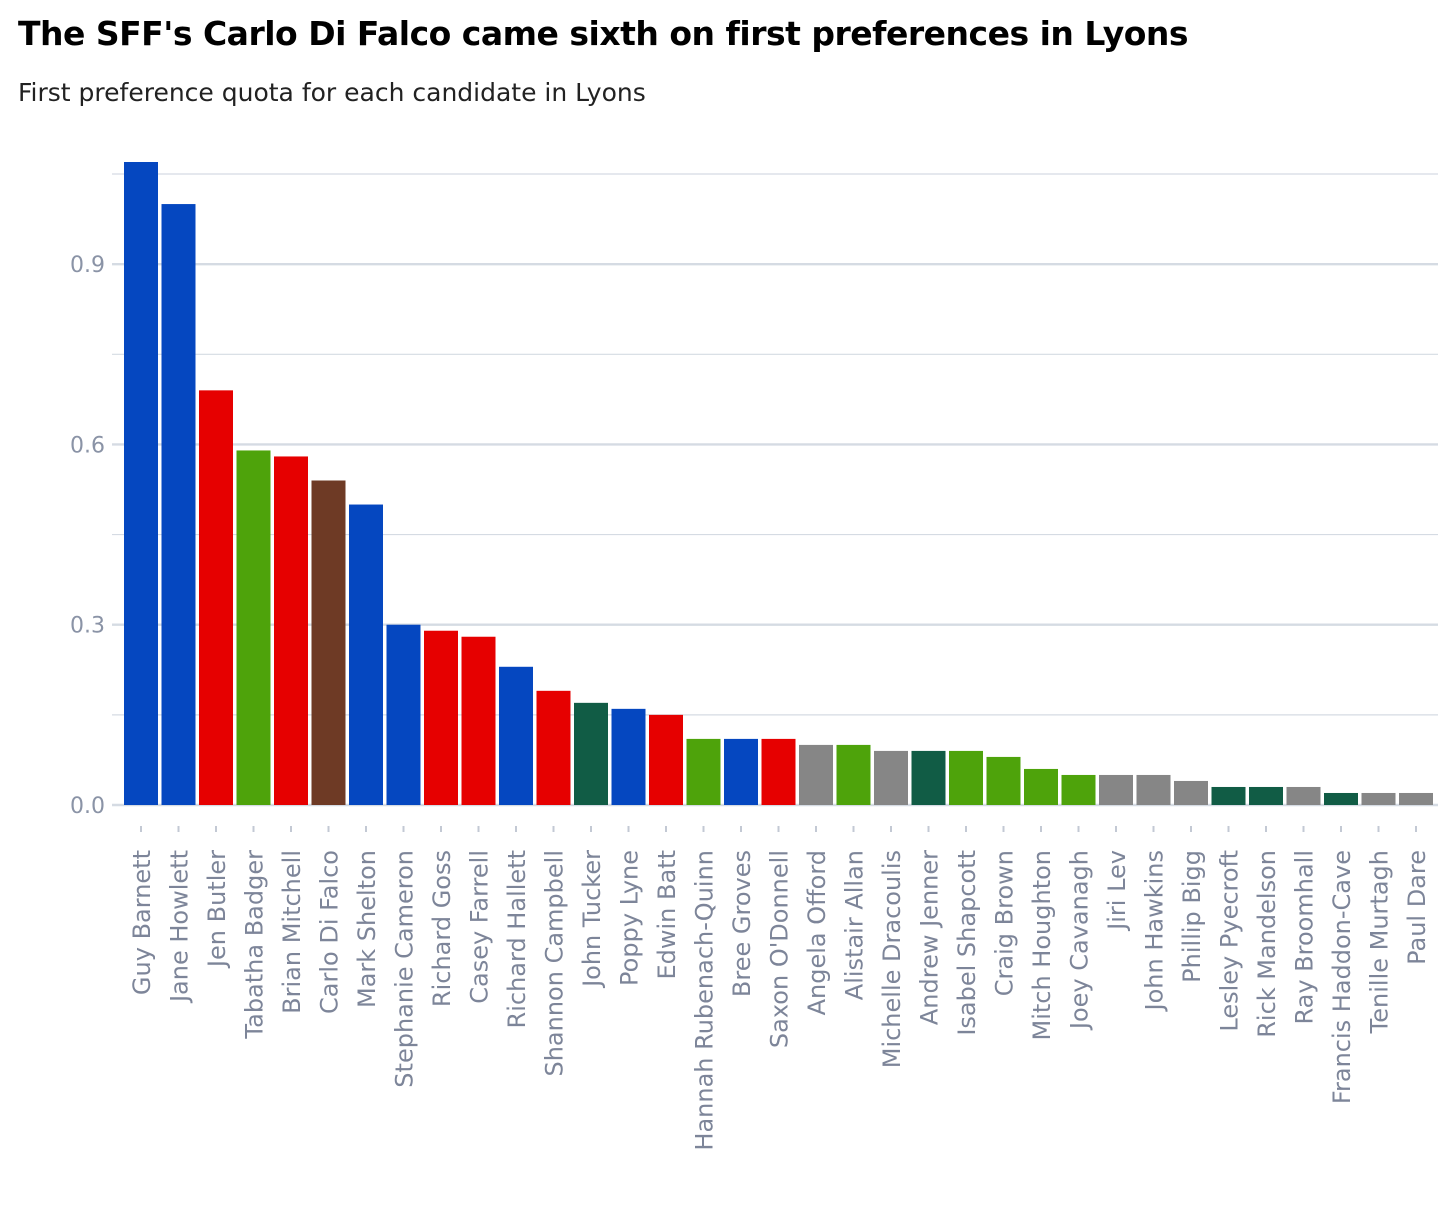 This screenshot has height=1213, width=1456. Describe the element at coordinates (405, 969) in the screenshot. I see `x-tick-label: Stephanie Cameron` at that location.